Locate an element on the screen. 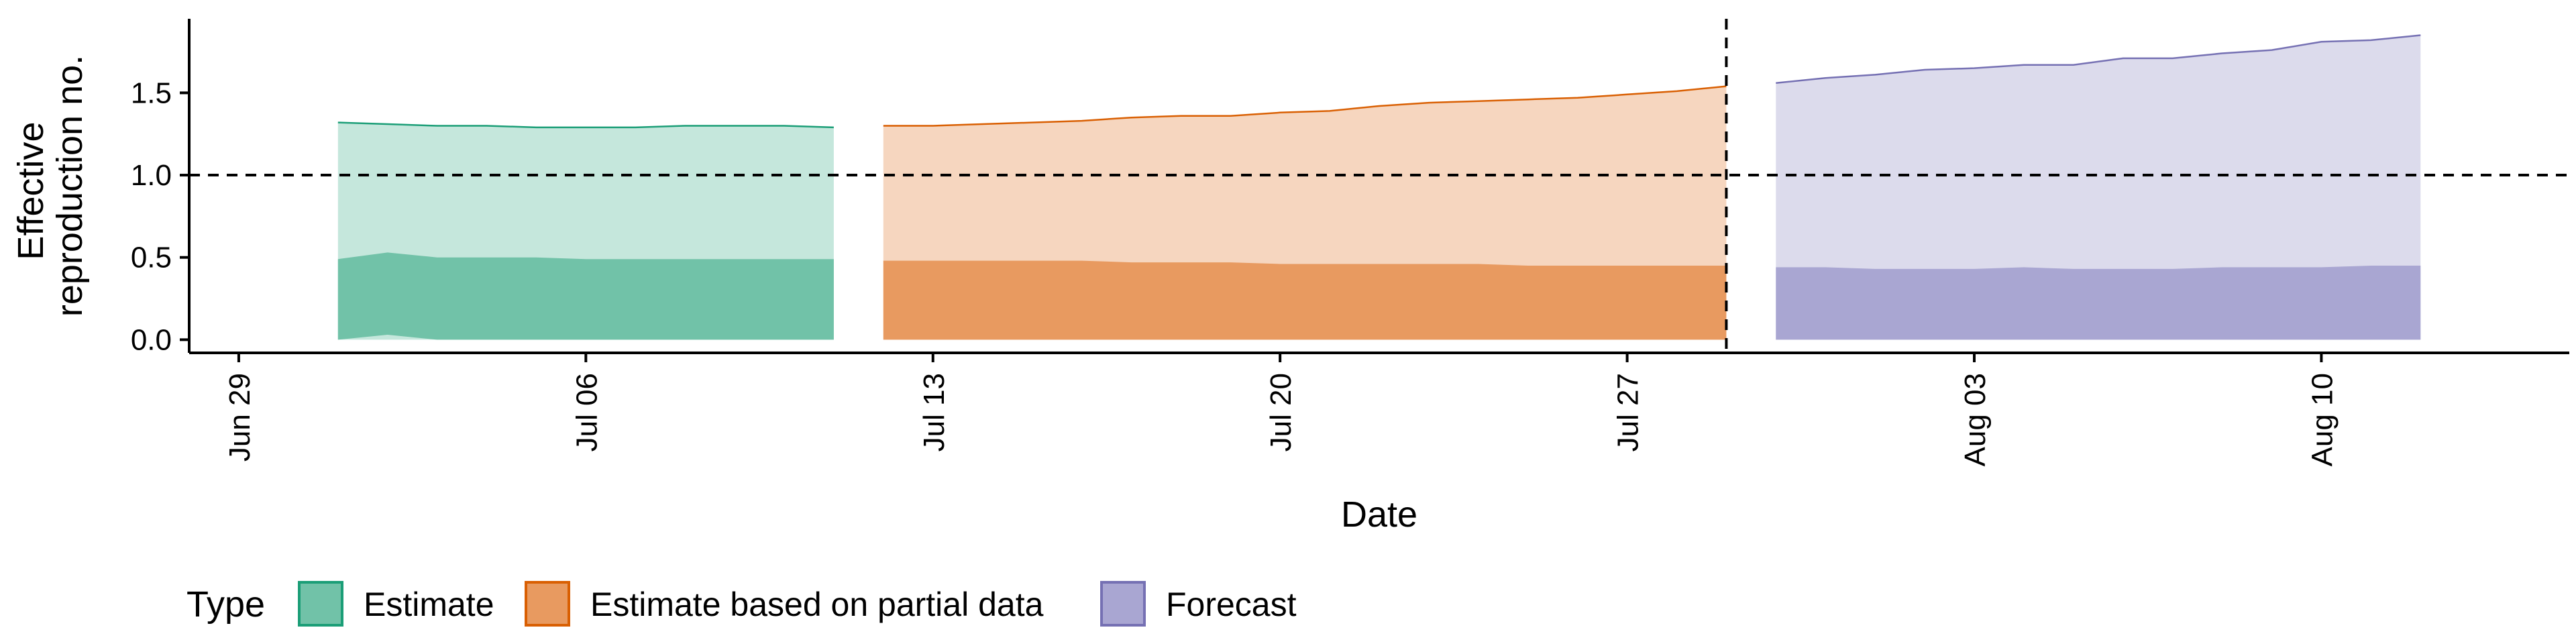 Image resolution: width=2576 pixels, height=644 pixels. series-estimate-upper-line is located at coordinates (585, 125).